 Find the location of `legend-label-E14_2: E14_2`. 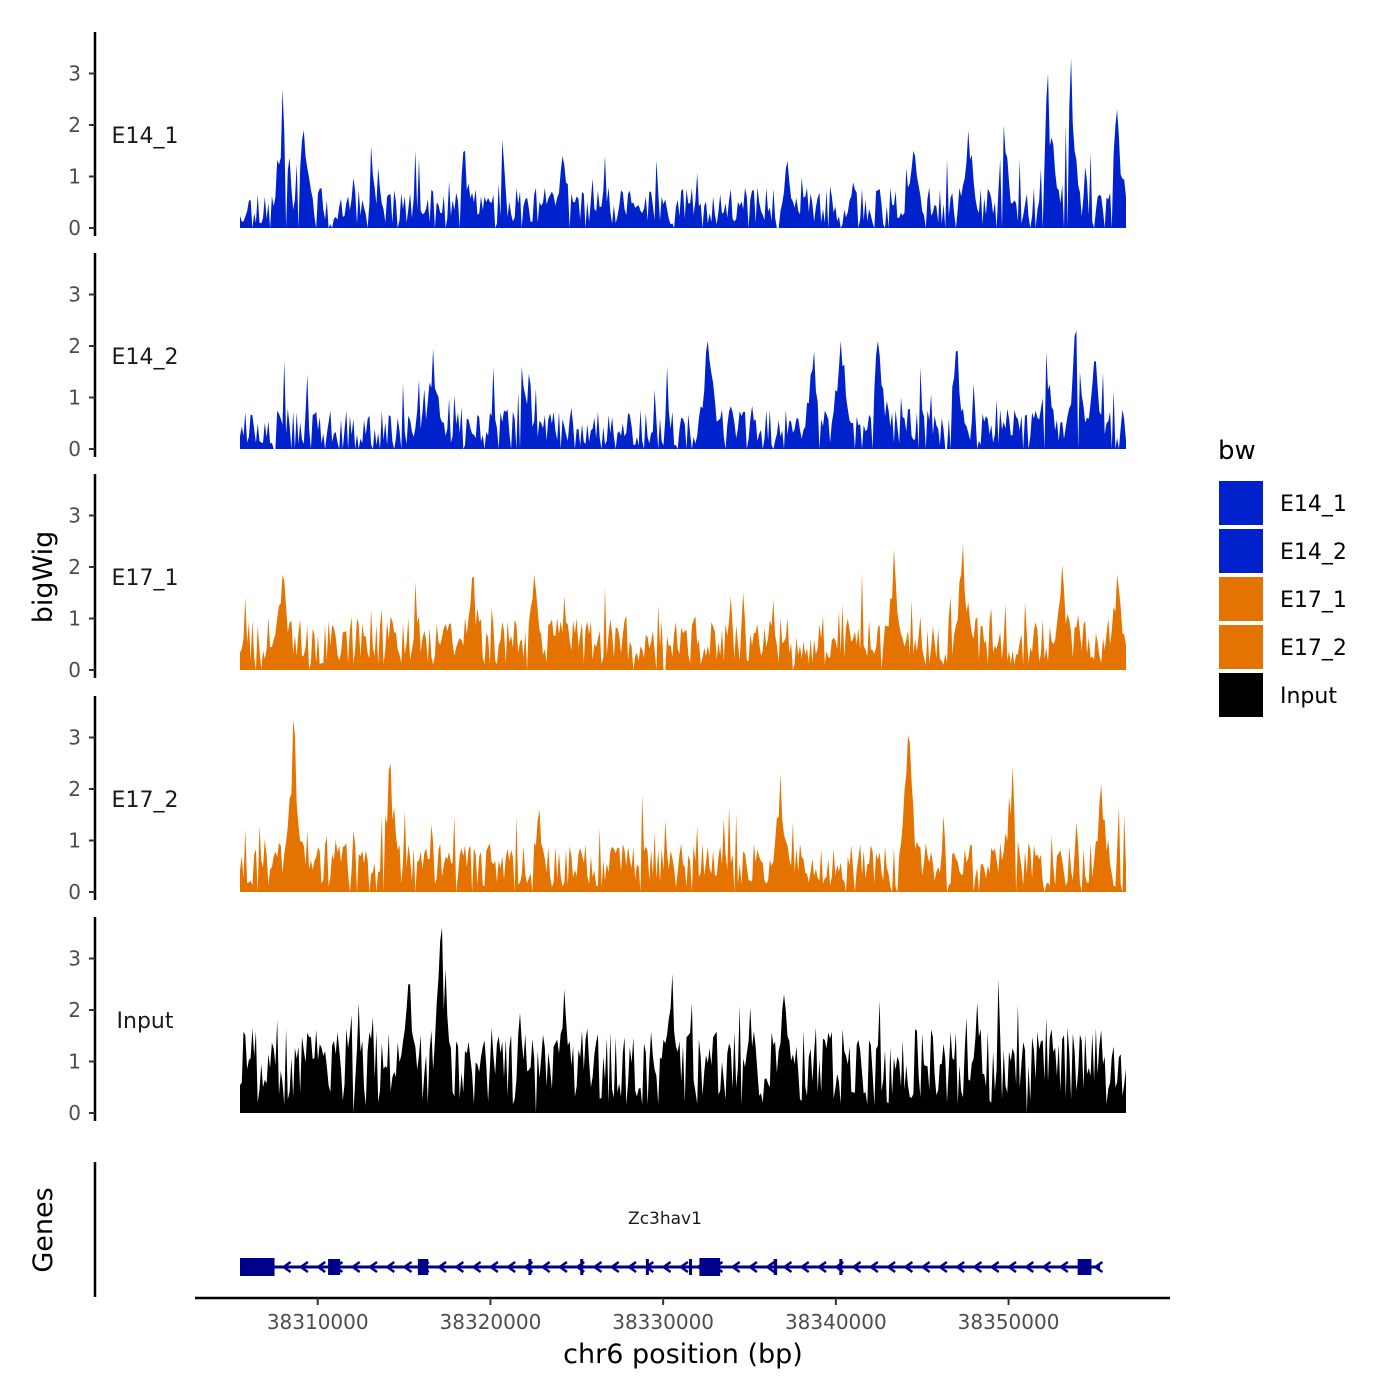

legend-label-E14_2: E14_2 is located at coordinates (1313, 552).